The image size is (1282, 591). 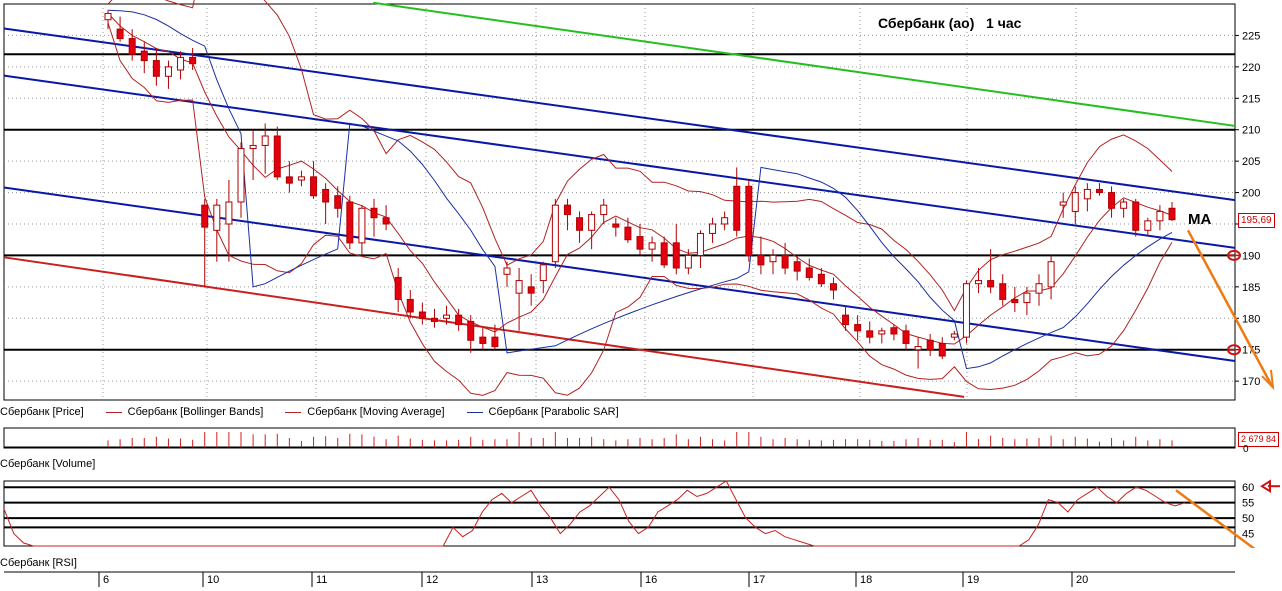 I want to click on date-label: 13, so click(x=542, y=580).